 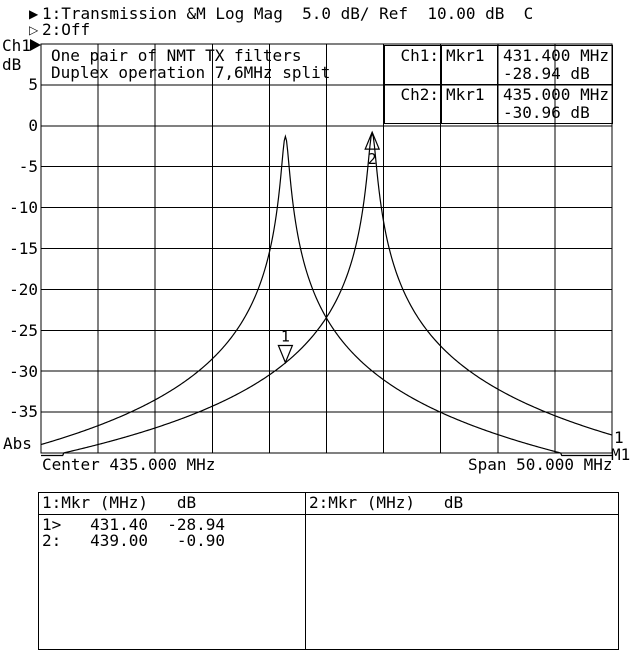 I want to click on y-tick-label: -20, so click(x=23, y=289).